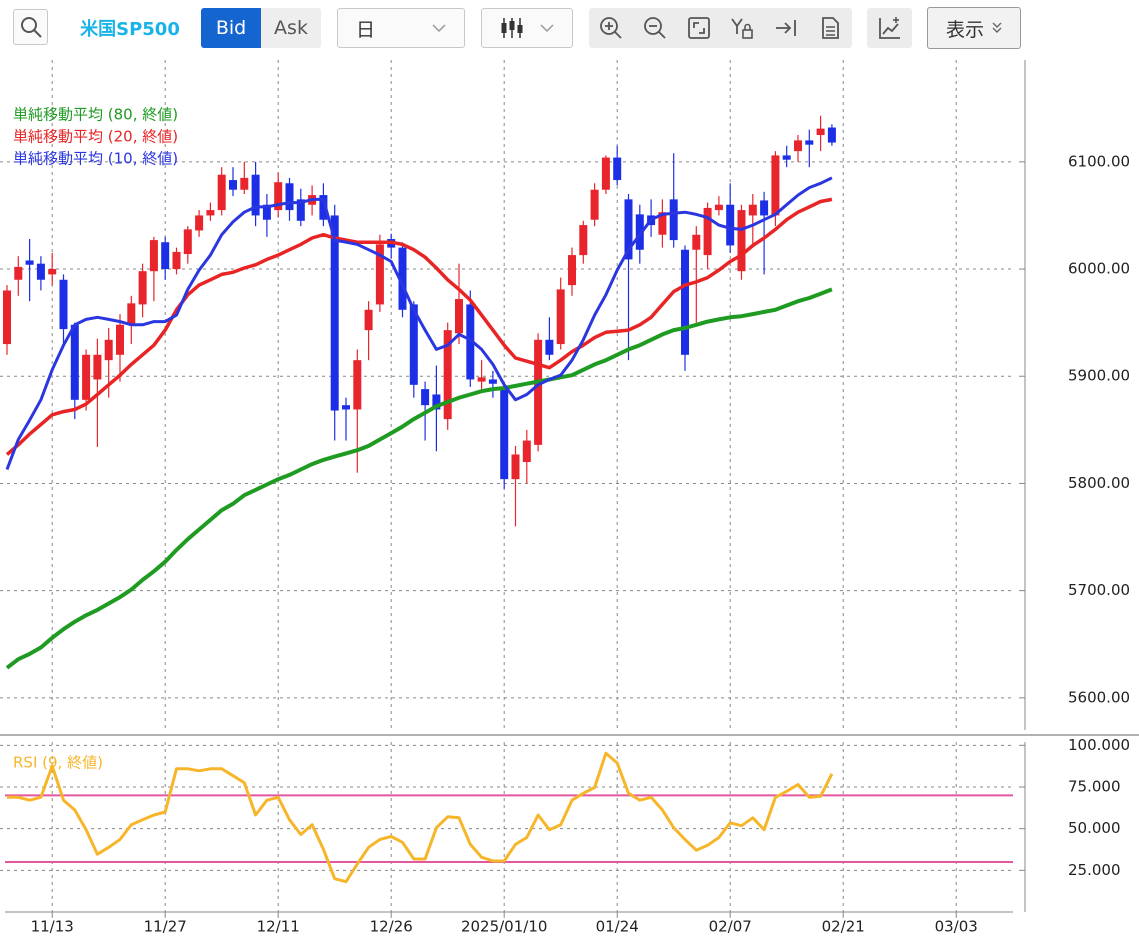 The width and height of the screenshot is (1139, 936). I want to click on view-button: 表示, so click(974, 28).